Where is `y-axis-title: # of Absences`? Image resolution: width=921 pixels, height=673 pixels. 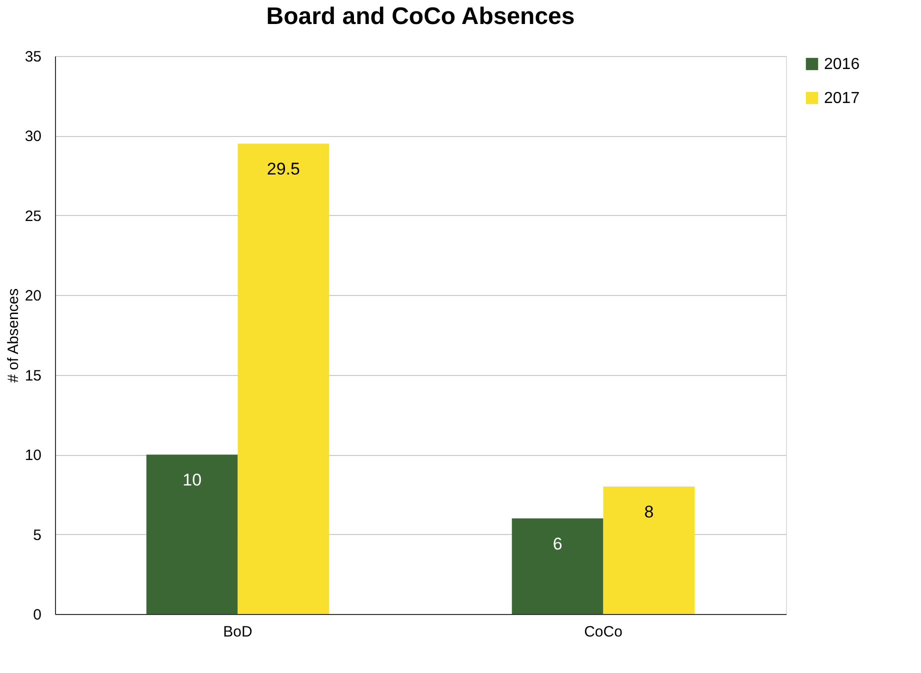
y-axis-title: # of Absences is located at coordinates (13, 335).